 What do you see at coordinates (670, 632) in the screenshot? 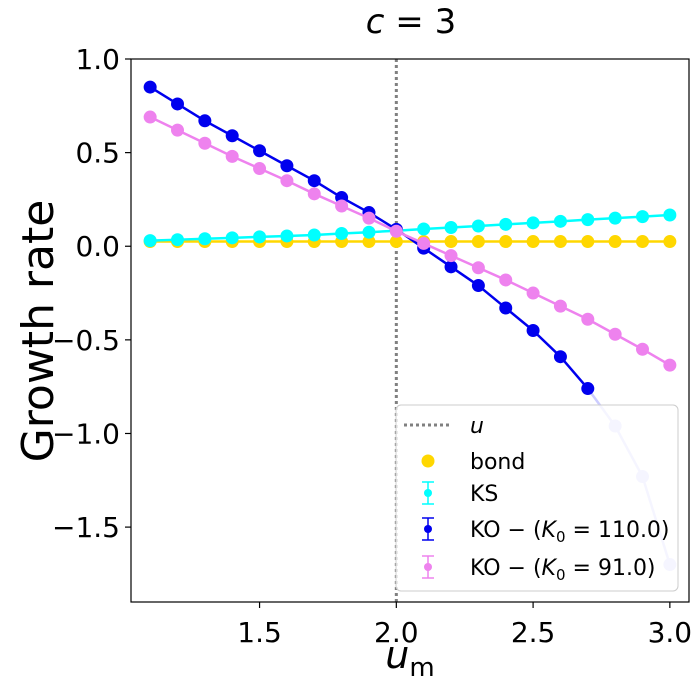
I see `x-tick-label: 3.0` at bounding box center [670, 632].